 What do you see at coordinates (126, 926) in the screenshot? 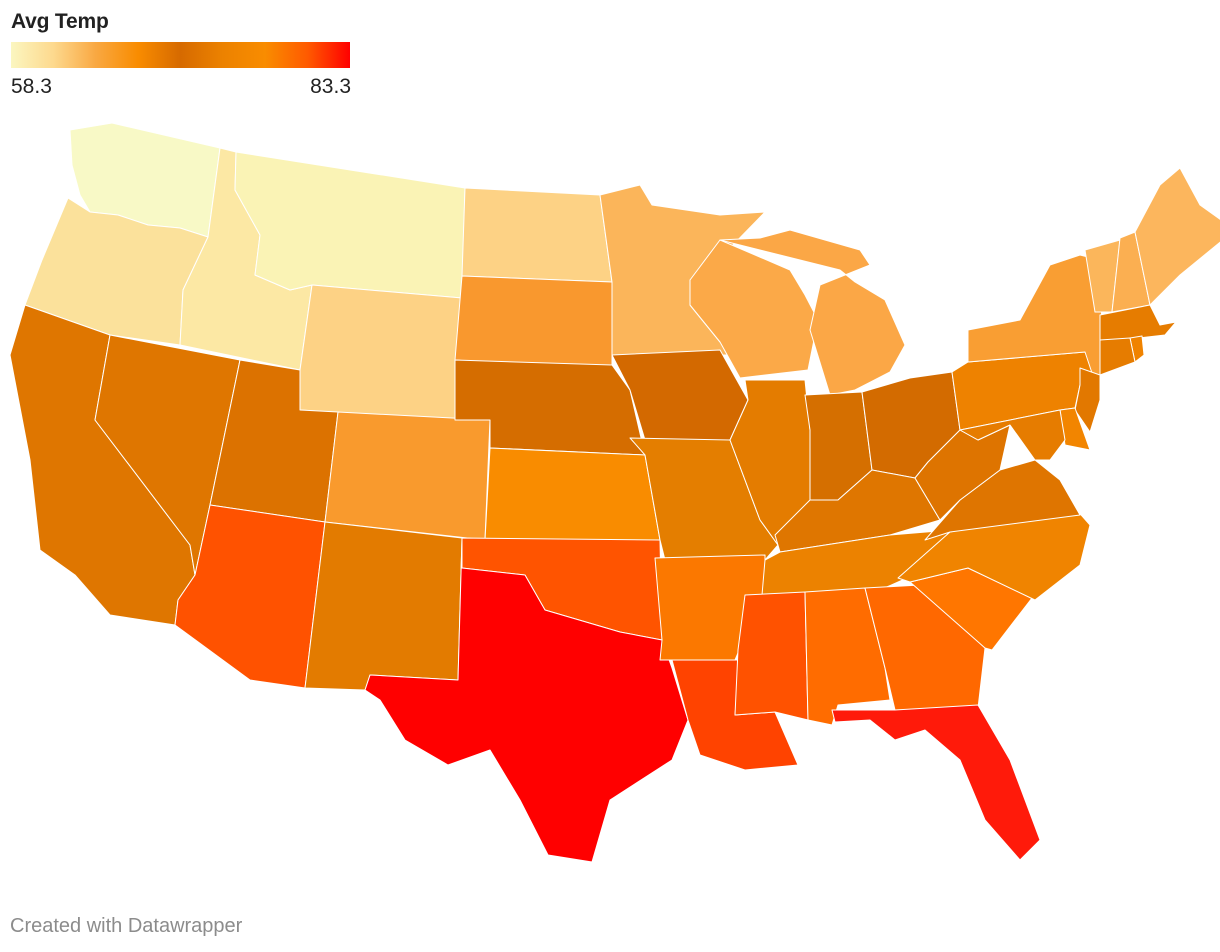
I see `datawrapper-credit: Created with Datawrapper` at bounding box center [126, 926].